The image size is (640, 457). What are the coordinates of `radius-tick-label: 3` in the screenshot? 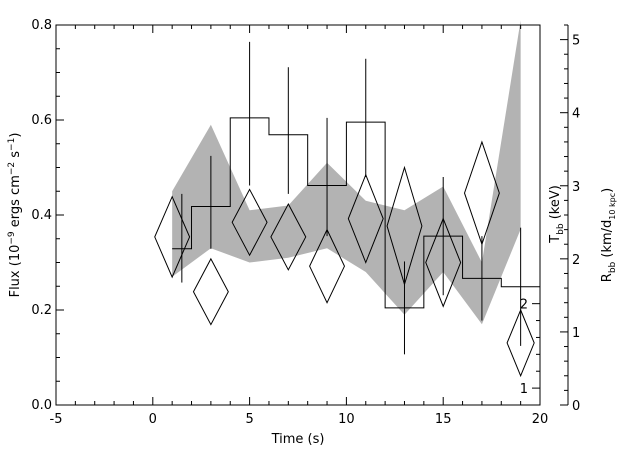 It's located at (576, 187).